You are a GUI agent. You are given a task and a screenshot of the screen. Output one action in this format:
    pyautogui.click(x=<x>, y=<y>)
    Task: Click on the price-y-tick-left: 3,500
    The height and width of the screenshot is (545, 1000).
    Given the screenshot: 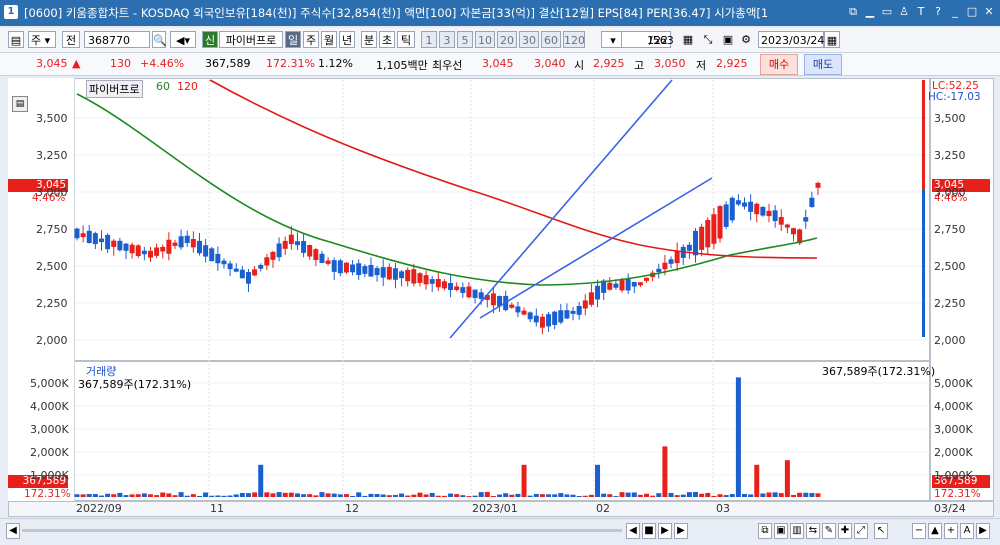 What is the action you would take?
    pyautogui.click(x=52, y=118)
    